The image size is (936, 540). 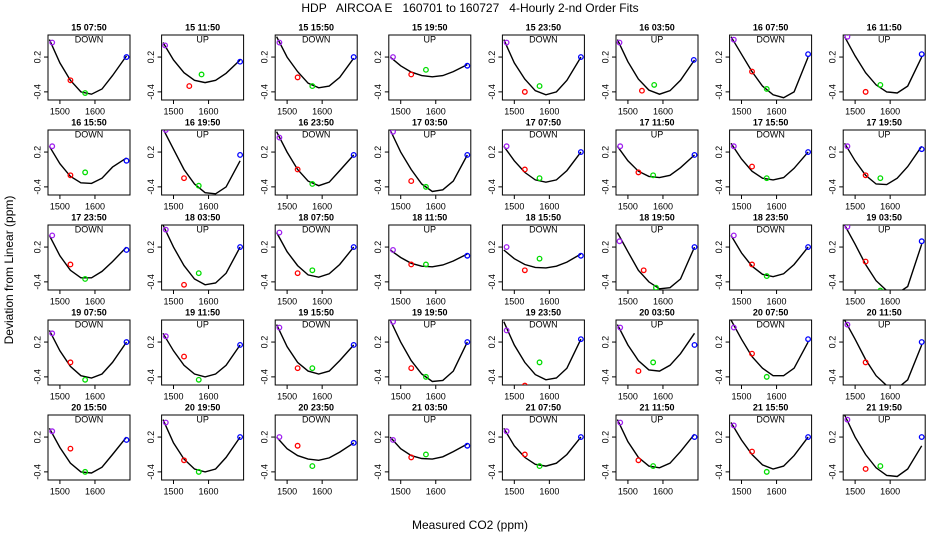 I want to click on panel: 18 07:50 DOWN 1500 1600 -0.4 0.2, so click(x=309, y=259).